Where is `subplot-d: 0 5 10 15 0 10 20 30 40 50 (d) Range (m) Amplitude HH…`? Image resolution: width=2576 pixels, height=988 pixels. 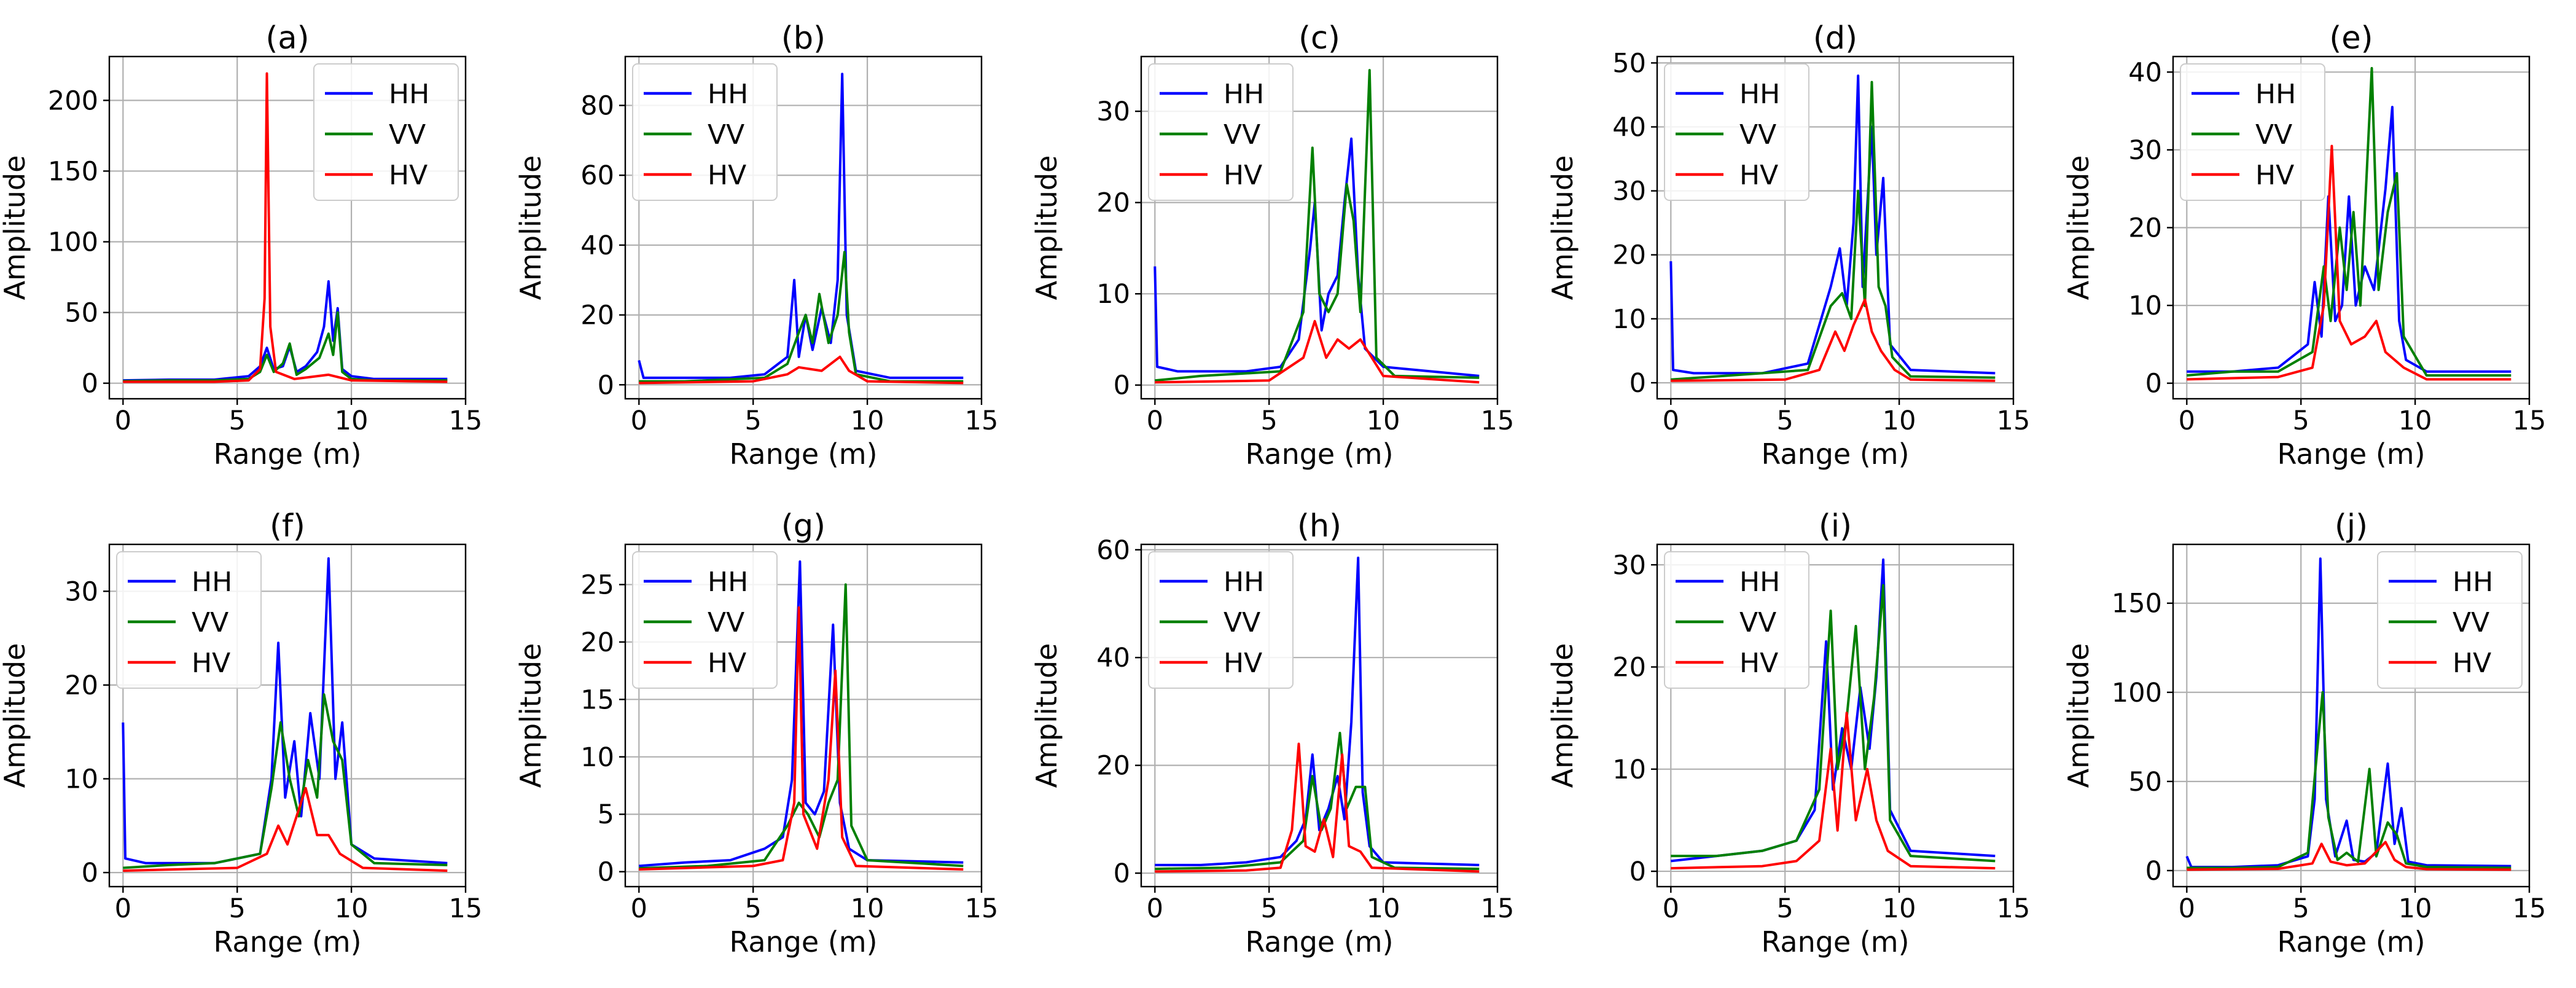 subplot-d: 0 5 10 15 0 10 20 30 40 50 (d) Range (m) Amplitude HH… is located at coordinates (1788, 245).